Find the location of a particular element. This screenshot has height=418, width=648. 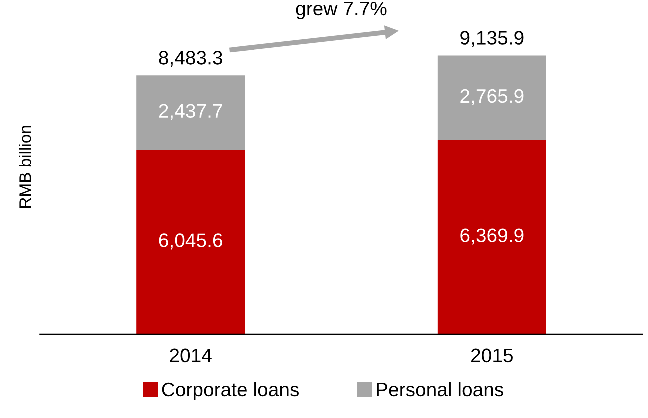

text: grew 7.7% is located at coordinates (341, 11).